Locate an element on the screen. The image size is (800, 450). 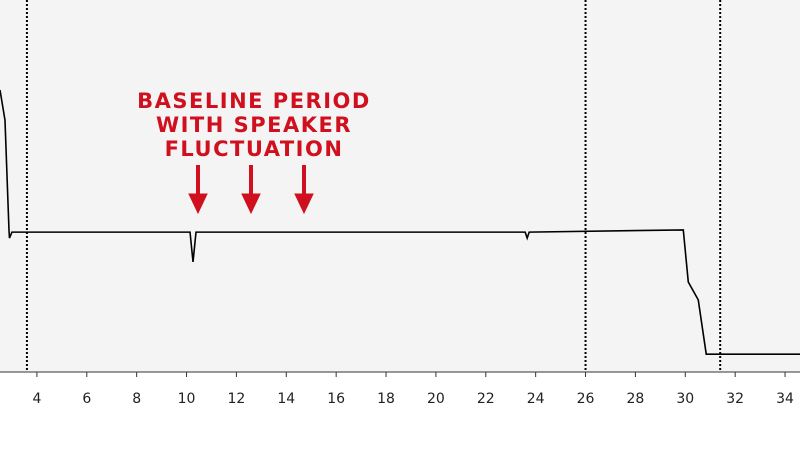
x-tick-label: 10 is located at coordinates (187, 399).